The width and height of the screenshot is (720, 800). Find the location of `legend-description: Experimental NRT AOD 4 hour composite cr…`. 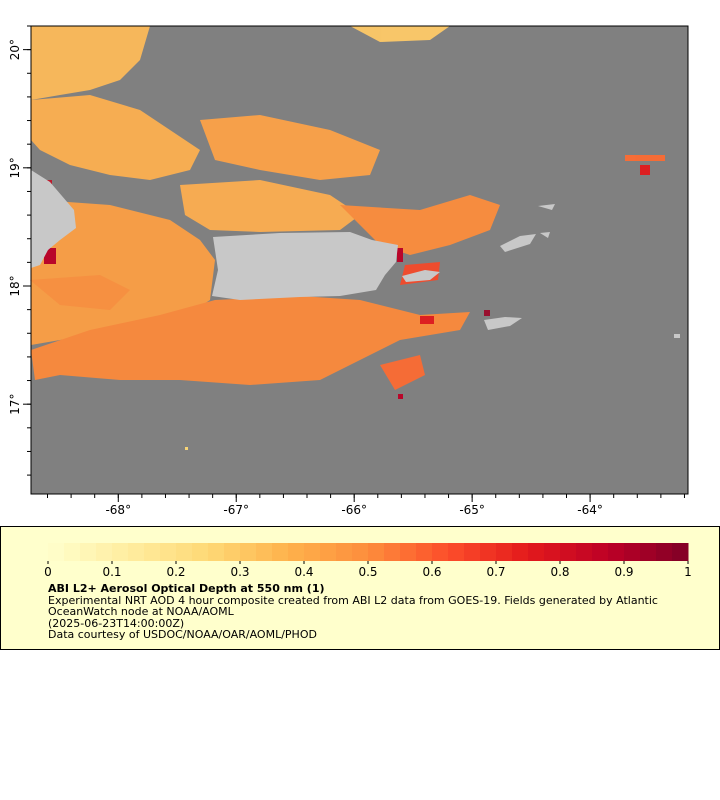

legend-description: Experimental NRT AOD 4 hour composite cr… is located at coordinates (353, 605).